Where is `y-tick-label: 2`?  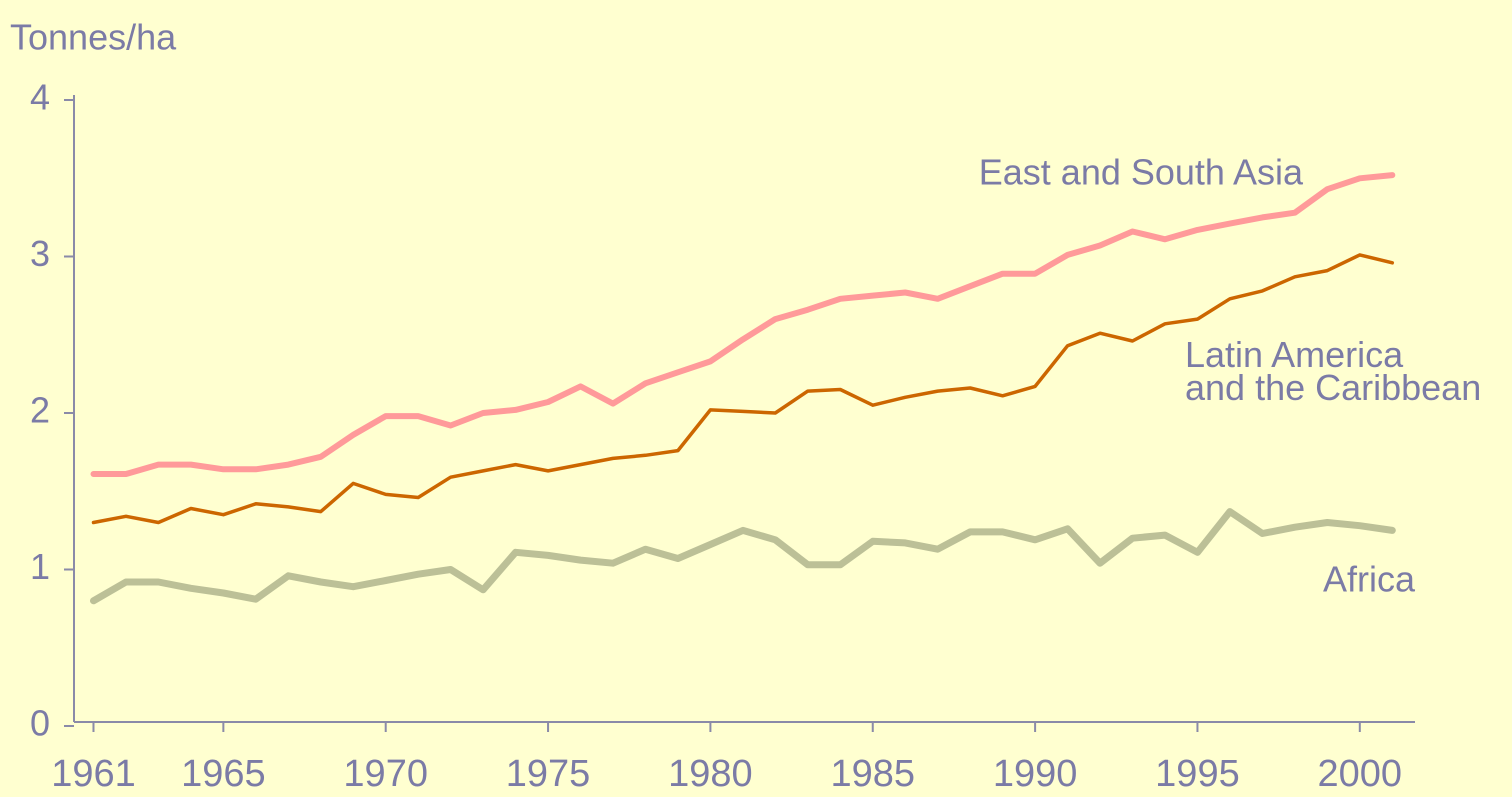 y-tick-label: 2 is located at coordinates (40, 410).